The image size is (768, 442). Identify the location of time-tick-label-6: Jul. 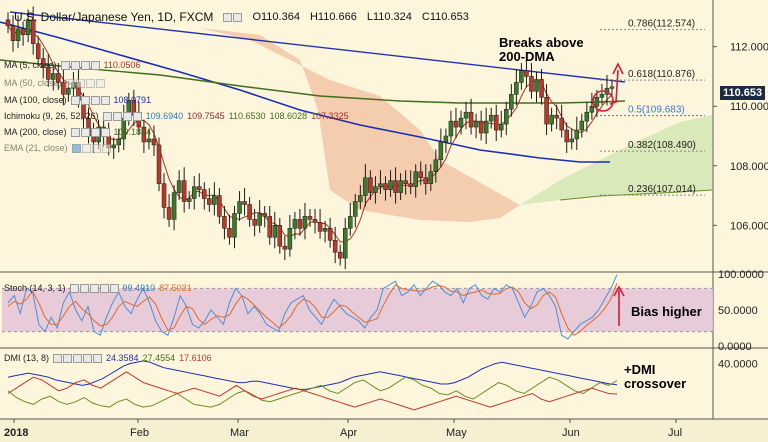
(675, 433).